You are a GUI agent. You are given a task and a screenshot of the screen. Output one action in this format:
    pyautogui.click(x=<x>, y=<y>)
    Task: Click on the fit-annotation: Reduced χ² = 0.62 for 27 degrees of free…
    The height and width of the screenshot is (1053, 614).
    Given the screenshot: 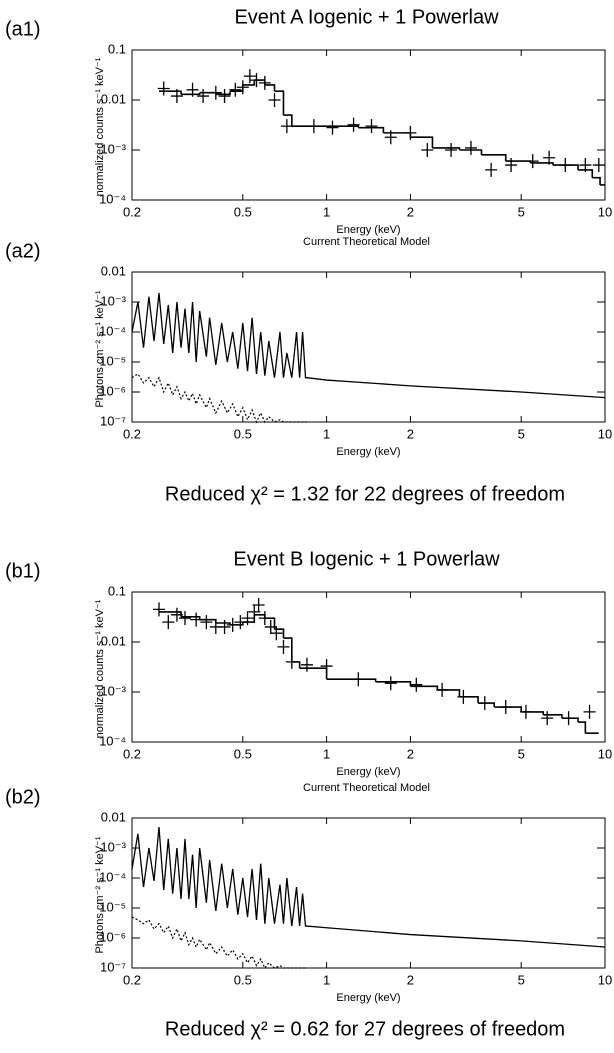 What is the action you would take?
    pyautogui.click(x=365, y=1029)
    